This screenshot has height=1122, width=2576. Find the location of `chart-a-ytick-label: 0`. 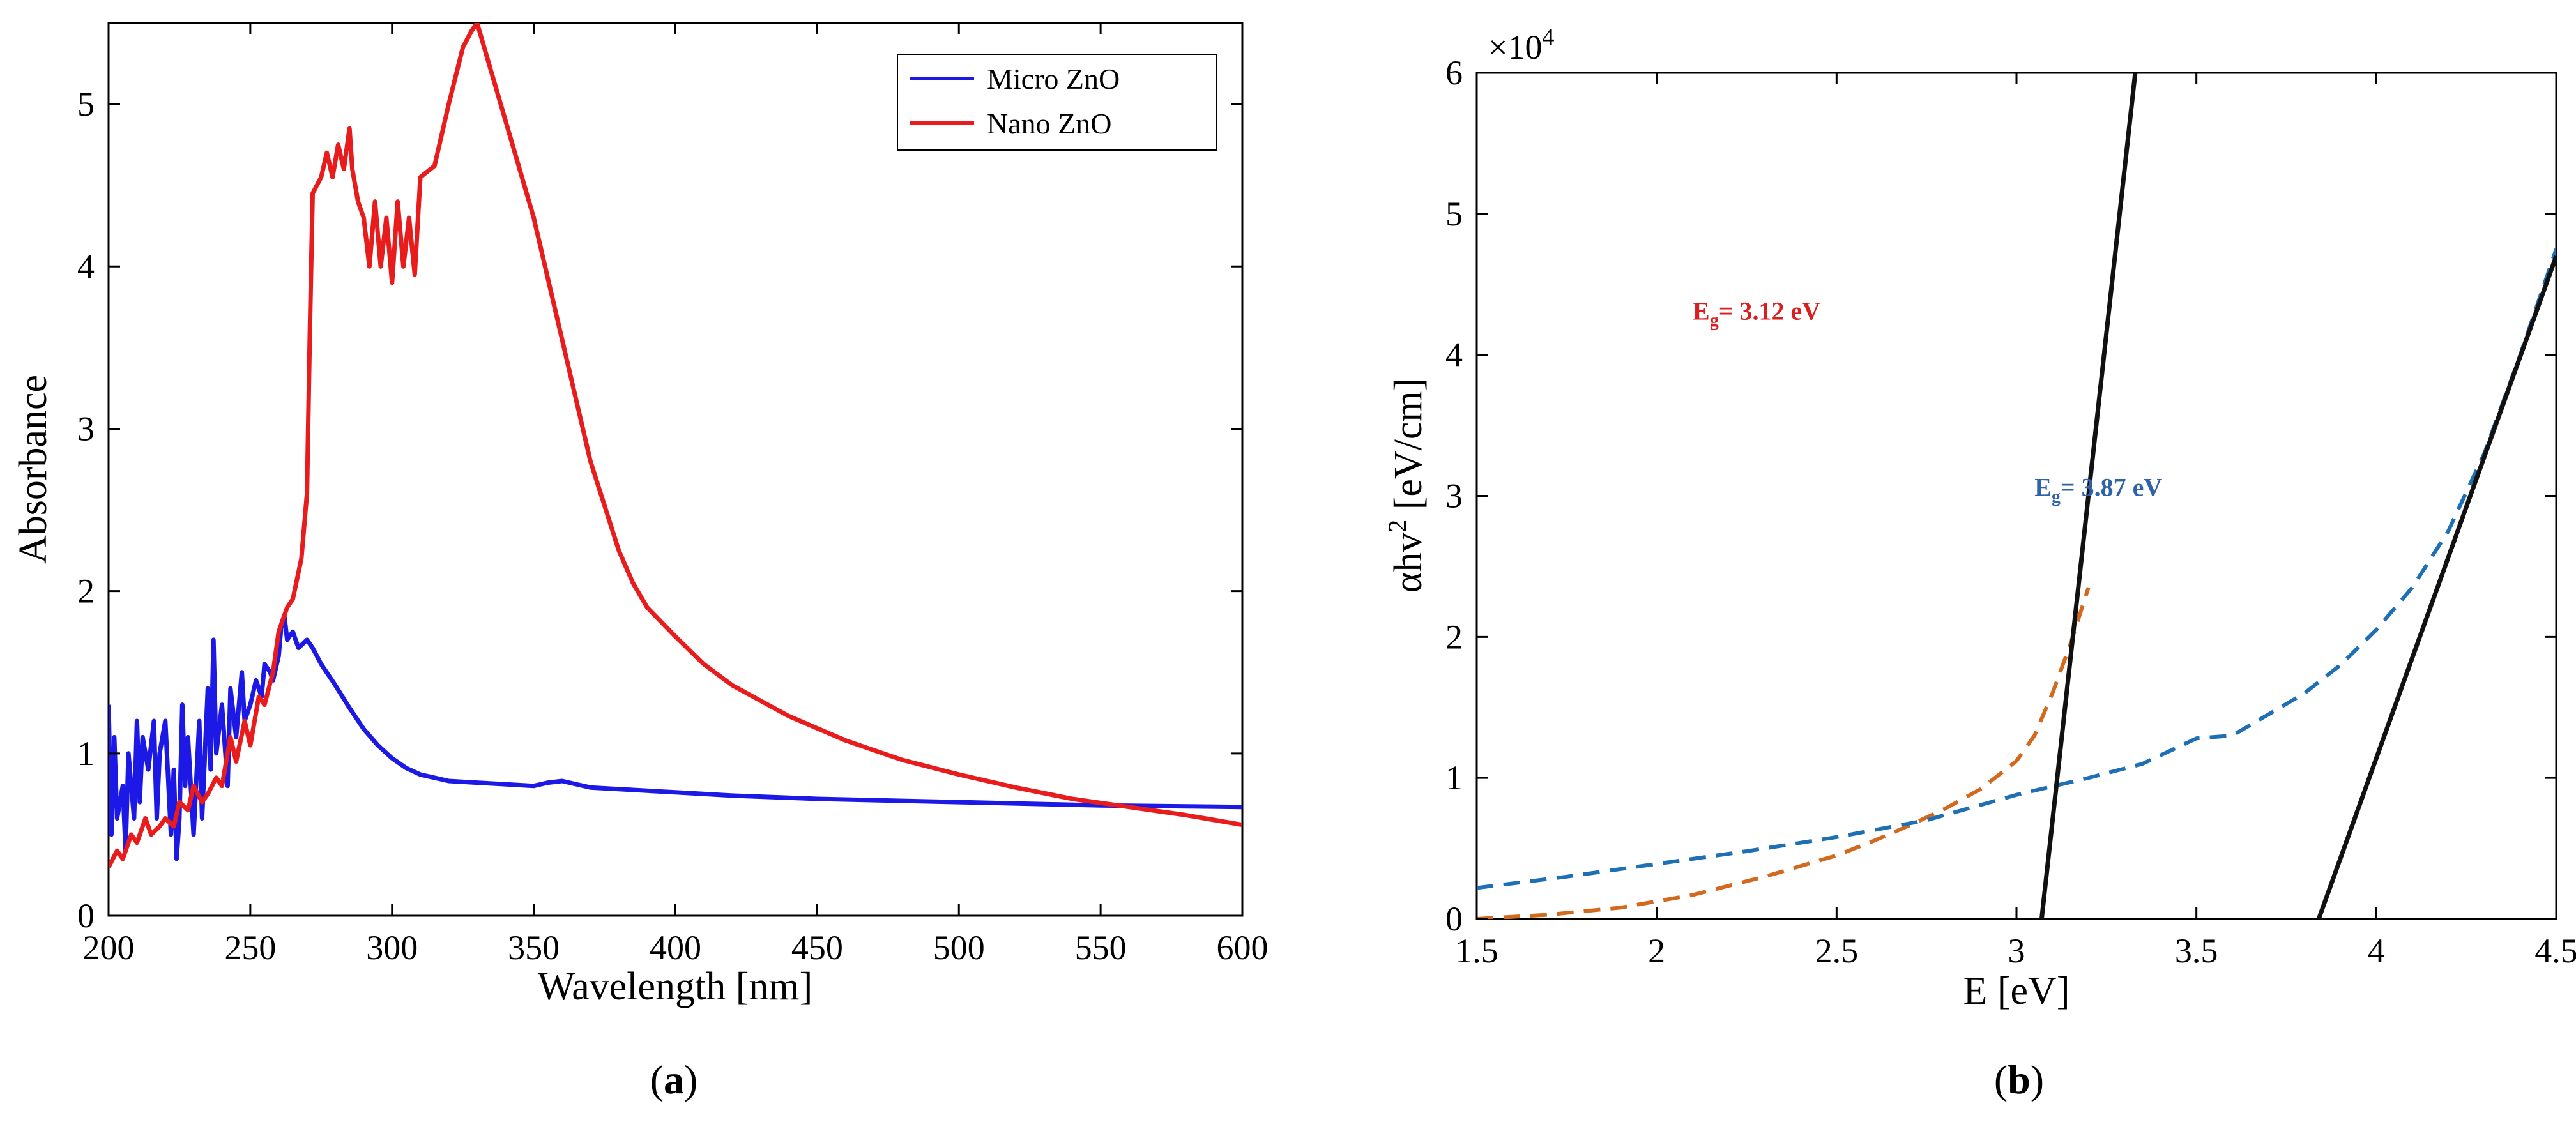

chart-a-ytick-label: 0 is located at coordinates (86, 916).